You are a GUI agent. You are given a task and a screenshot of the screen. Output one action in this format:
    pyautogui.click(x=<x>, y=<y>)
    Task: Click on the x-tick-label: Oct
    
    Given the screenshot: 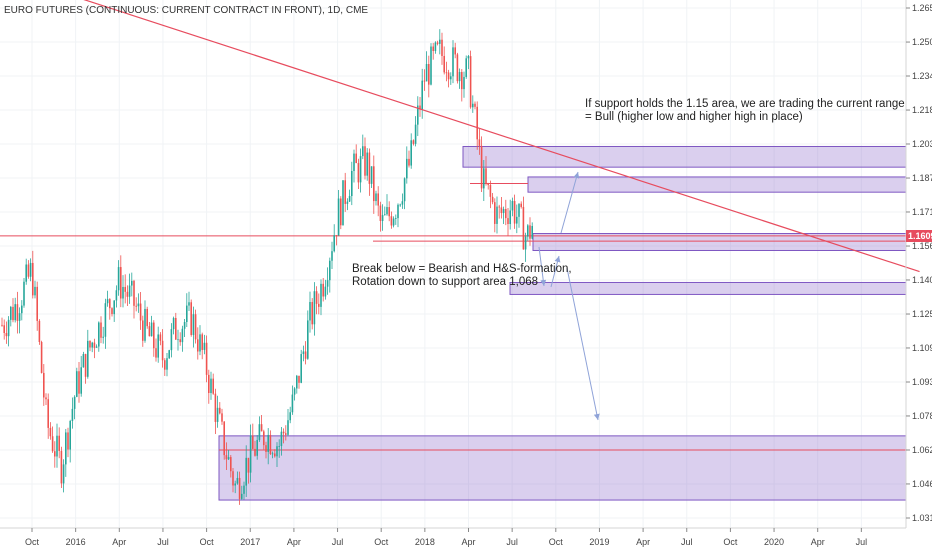 What is the action you would take?
    pyautogui.click(x=207, y=542)
    